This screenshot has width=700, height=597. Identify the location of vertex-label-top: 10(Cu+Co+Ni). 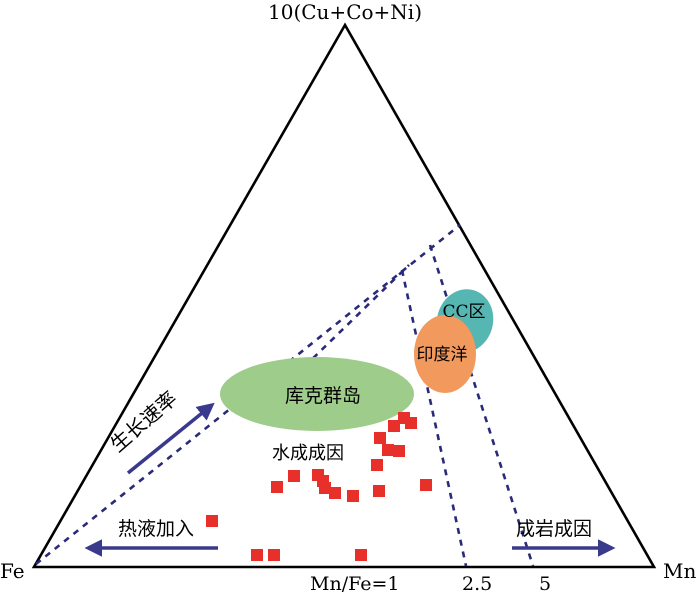
(345, 12).